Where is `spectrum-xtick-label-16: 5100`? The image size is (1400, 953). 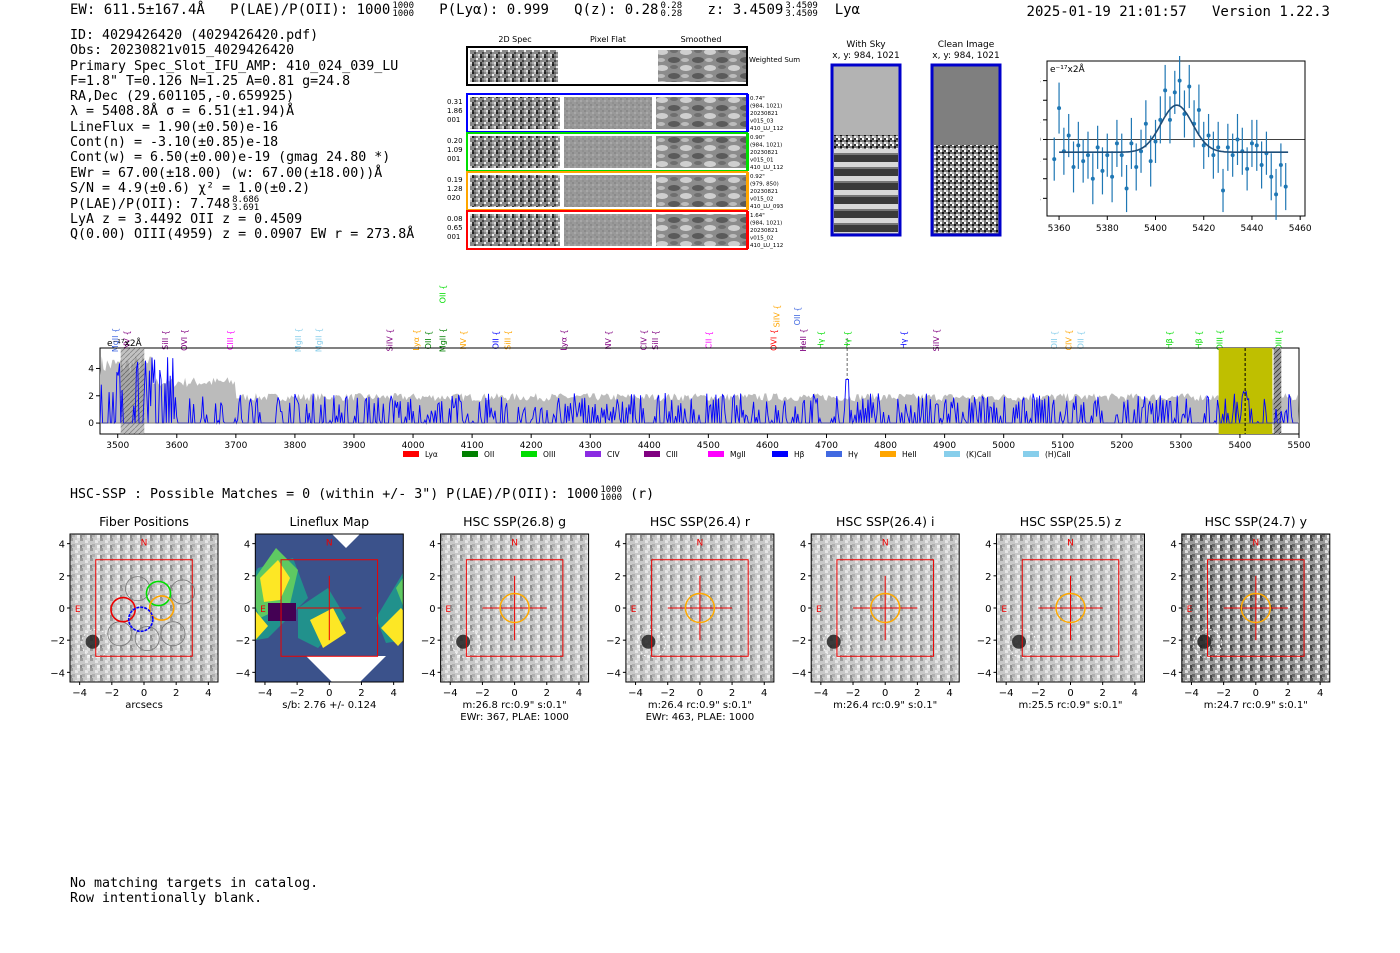
spectrum-xtick-label-16: 5100 is located at coordinates (1062, 446).